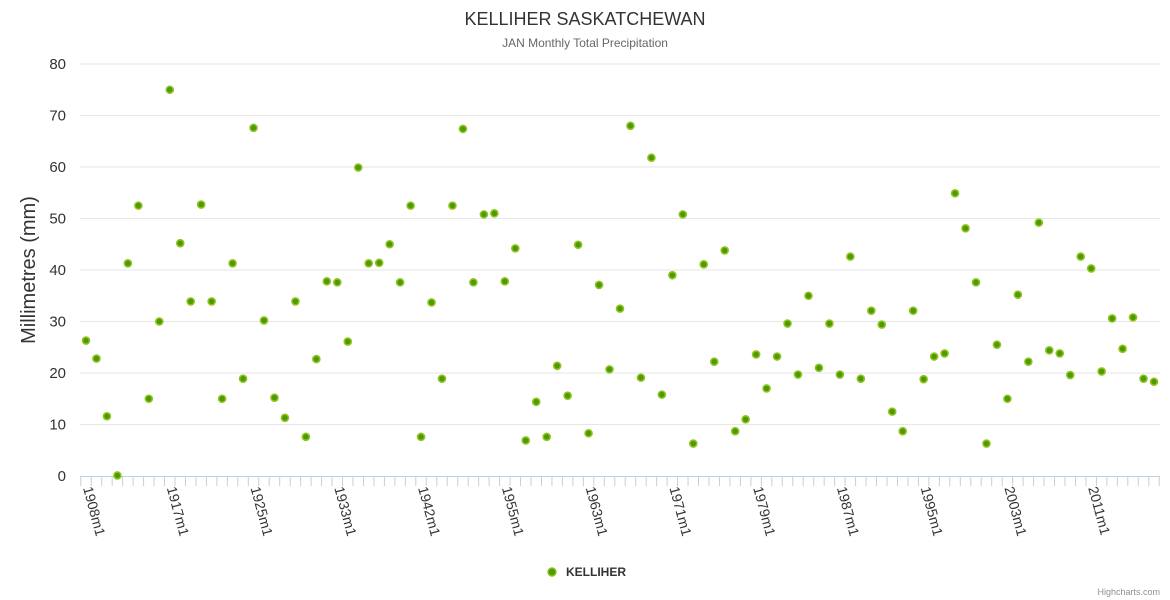 The image size is (1170, 600). I want to click on credits-link: Highcharts.com, so click(1128, 592).